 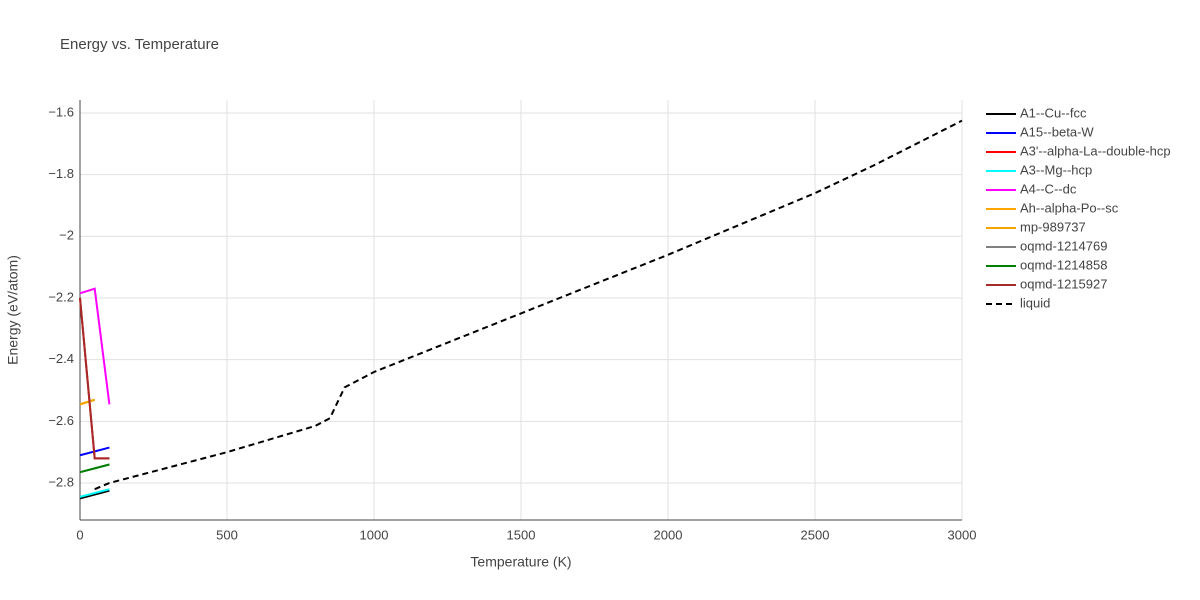 I want to click on y-tick-label: −1.8, so click(x=61, y=173).